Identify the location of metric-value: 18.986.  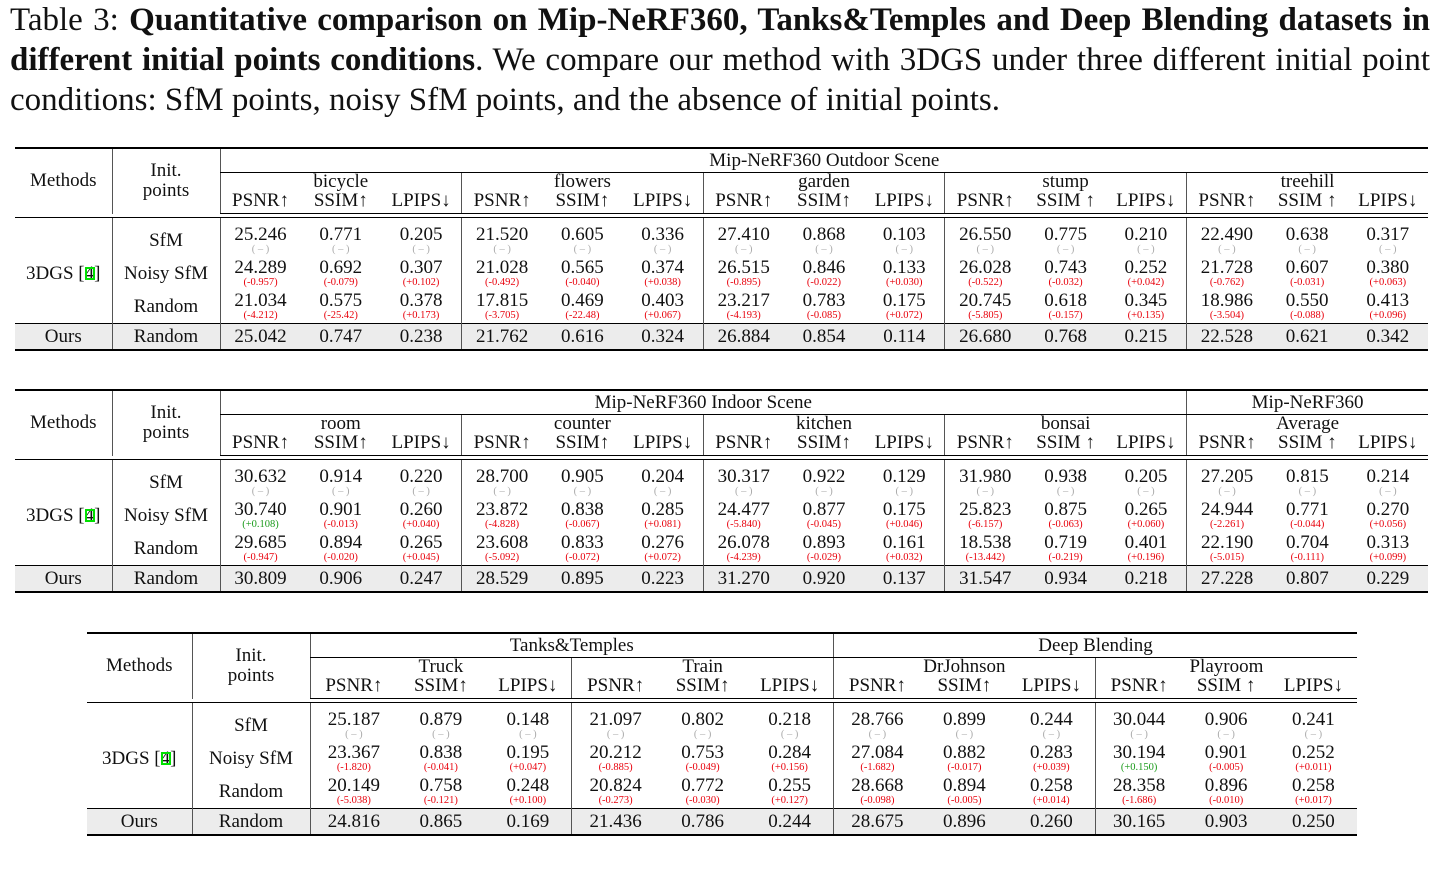
(1227, 300).